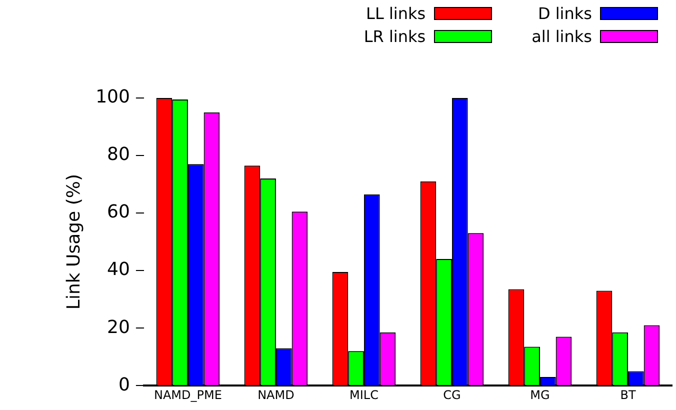  I want to click on y-tick-label: 80, so click(118, 155).